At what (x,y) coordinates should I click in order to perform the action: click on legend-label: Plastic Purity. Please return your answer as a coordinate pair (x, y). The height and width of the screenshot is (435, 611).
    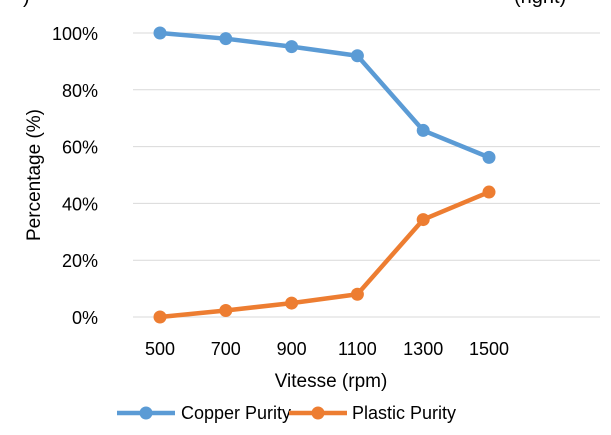
    Looking at the image, I should click on (404, 413).